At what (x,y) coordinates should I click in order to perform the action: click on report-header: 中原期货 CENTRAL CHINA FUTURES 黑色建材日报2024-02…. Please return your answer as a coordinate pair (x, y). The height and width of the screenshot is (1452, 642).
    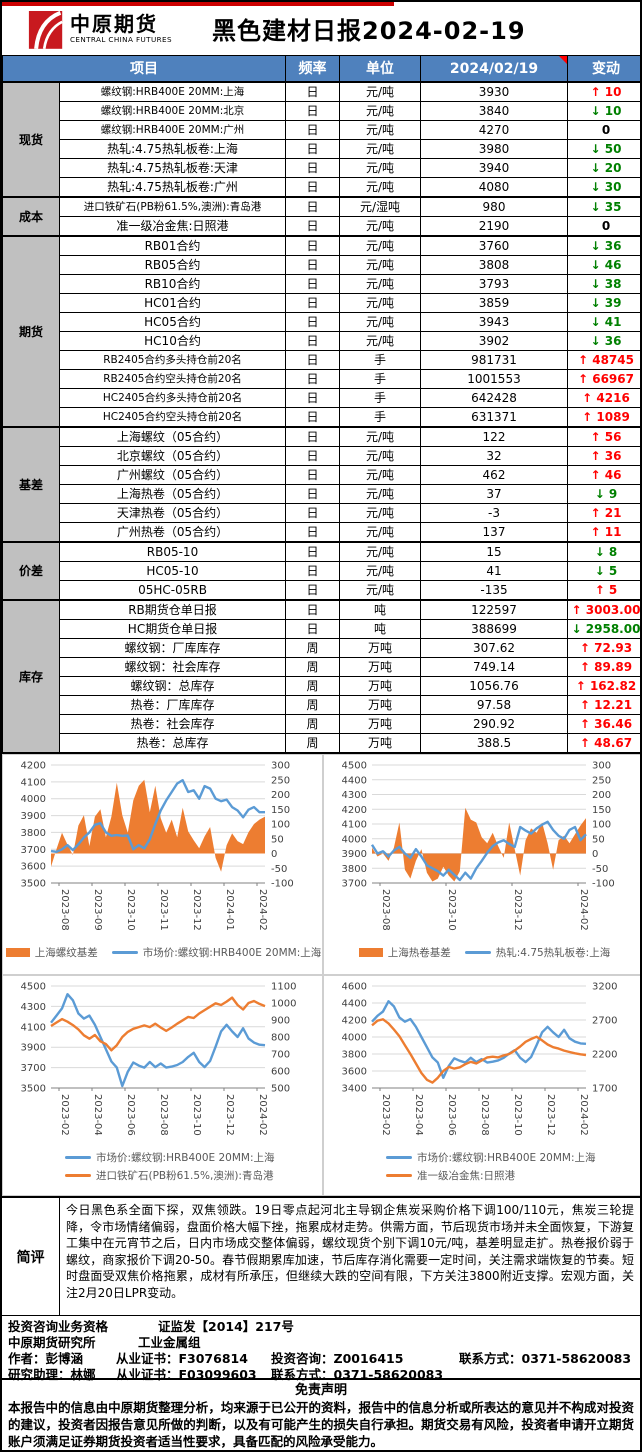
    Looking at the image, I should click on (321, 28).